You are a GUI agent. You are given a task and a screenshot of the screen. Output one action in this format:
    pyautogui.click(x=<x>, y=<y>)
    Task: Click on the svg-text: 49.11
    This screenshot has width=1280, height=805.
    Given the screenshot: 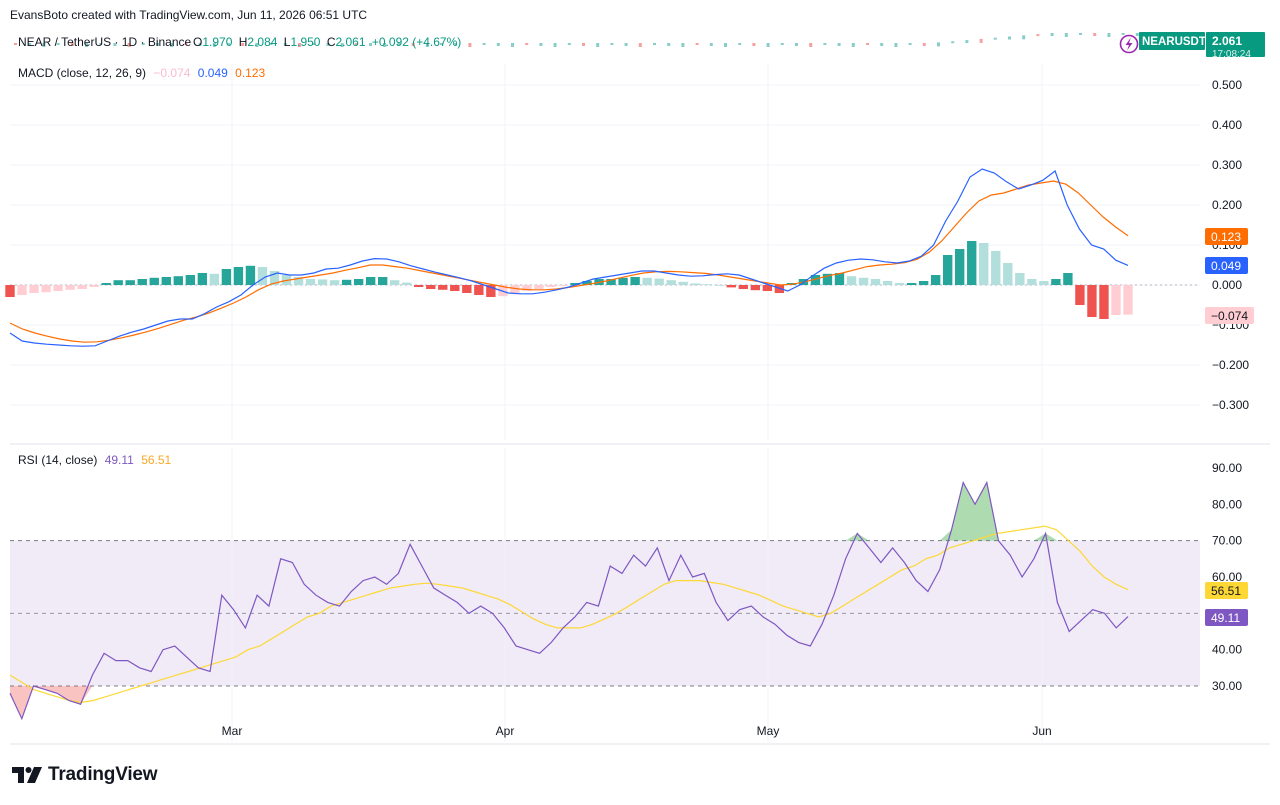 What is the action you would take?
    pyautogui.click(x=1225, y=618)
    